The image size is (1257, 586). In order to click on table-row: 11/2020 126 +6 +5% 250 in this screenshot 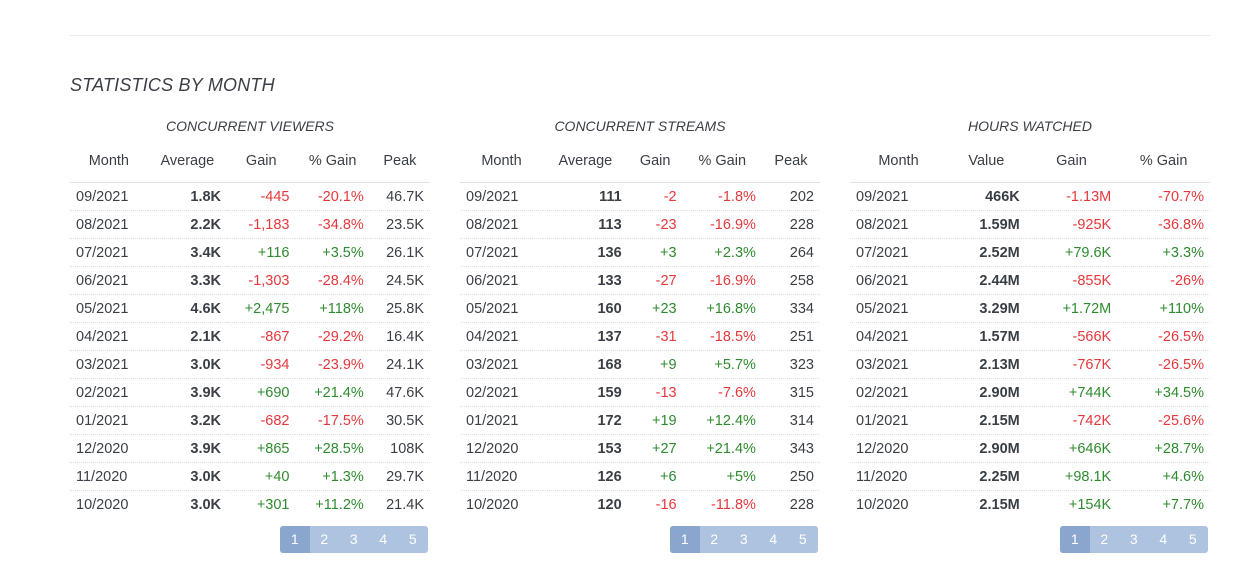, I will do `click(640, 476)`.